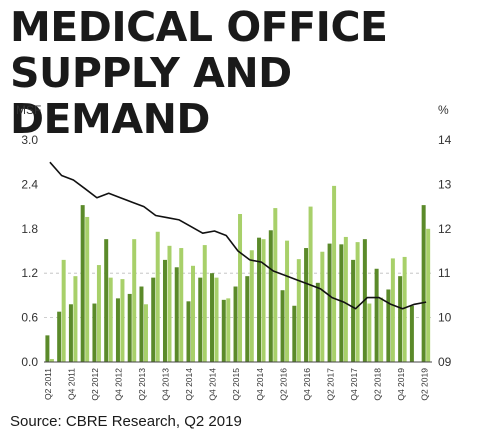  What do you see at coordinates (72, 384) in the screenshot?
I see `x-tick-label: Q4 2011` at bounding box center [72, 384].